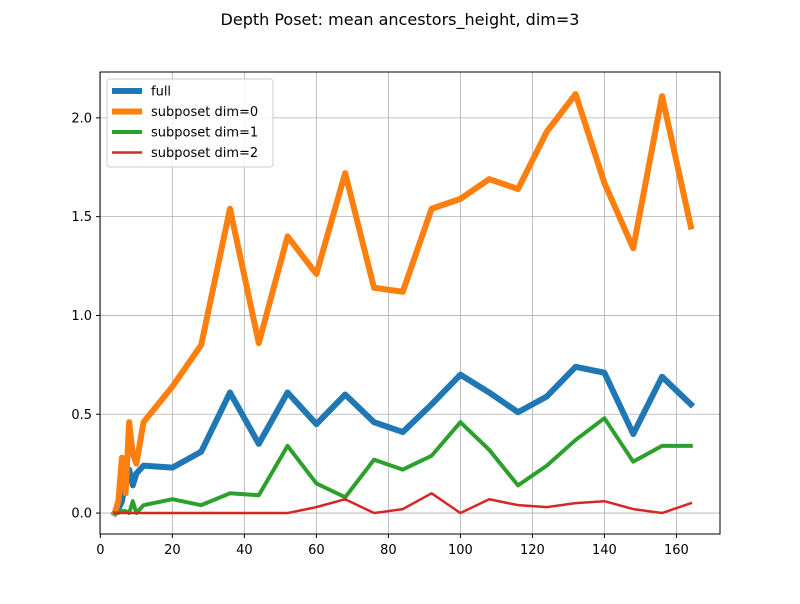  Describe the element at coordinates (81, 415) in the screenshot. I see `y-tick-label: 0.5` at that location.